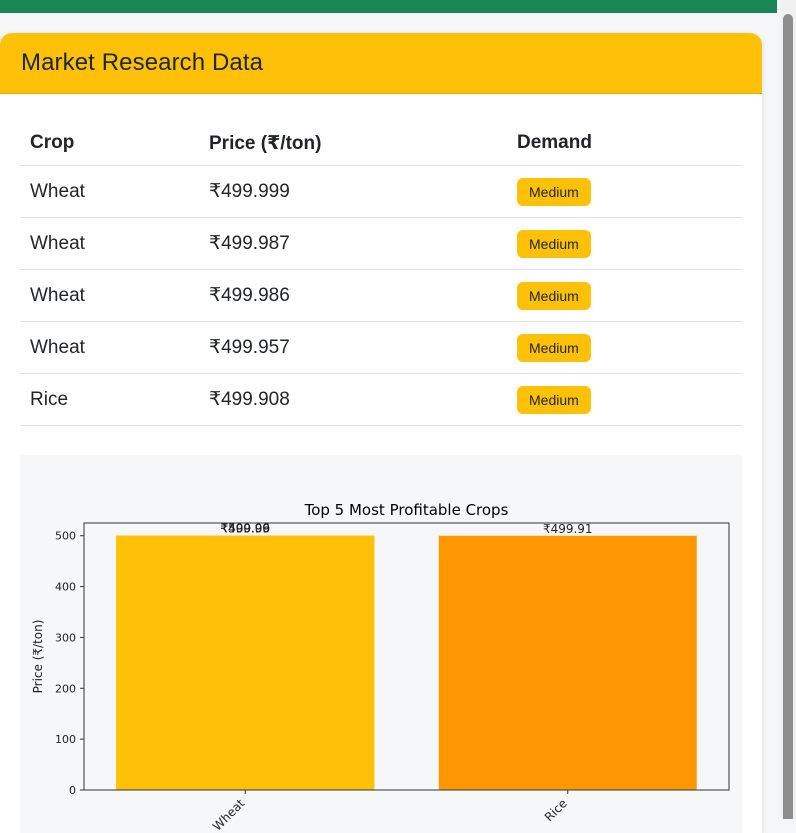  What do you see at coordinates (109, 399) in the screenshot?
I see `crop-cell: Rice` at bounding box center [109, 399].